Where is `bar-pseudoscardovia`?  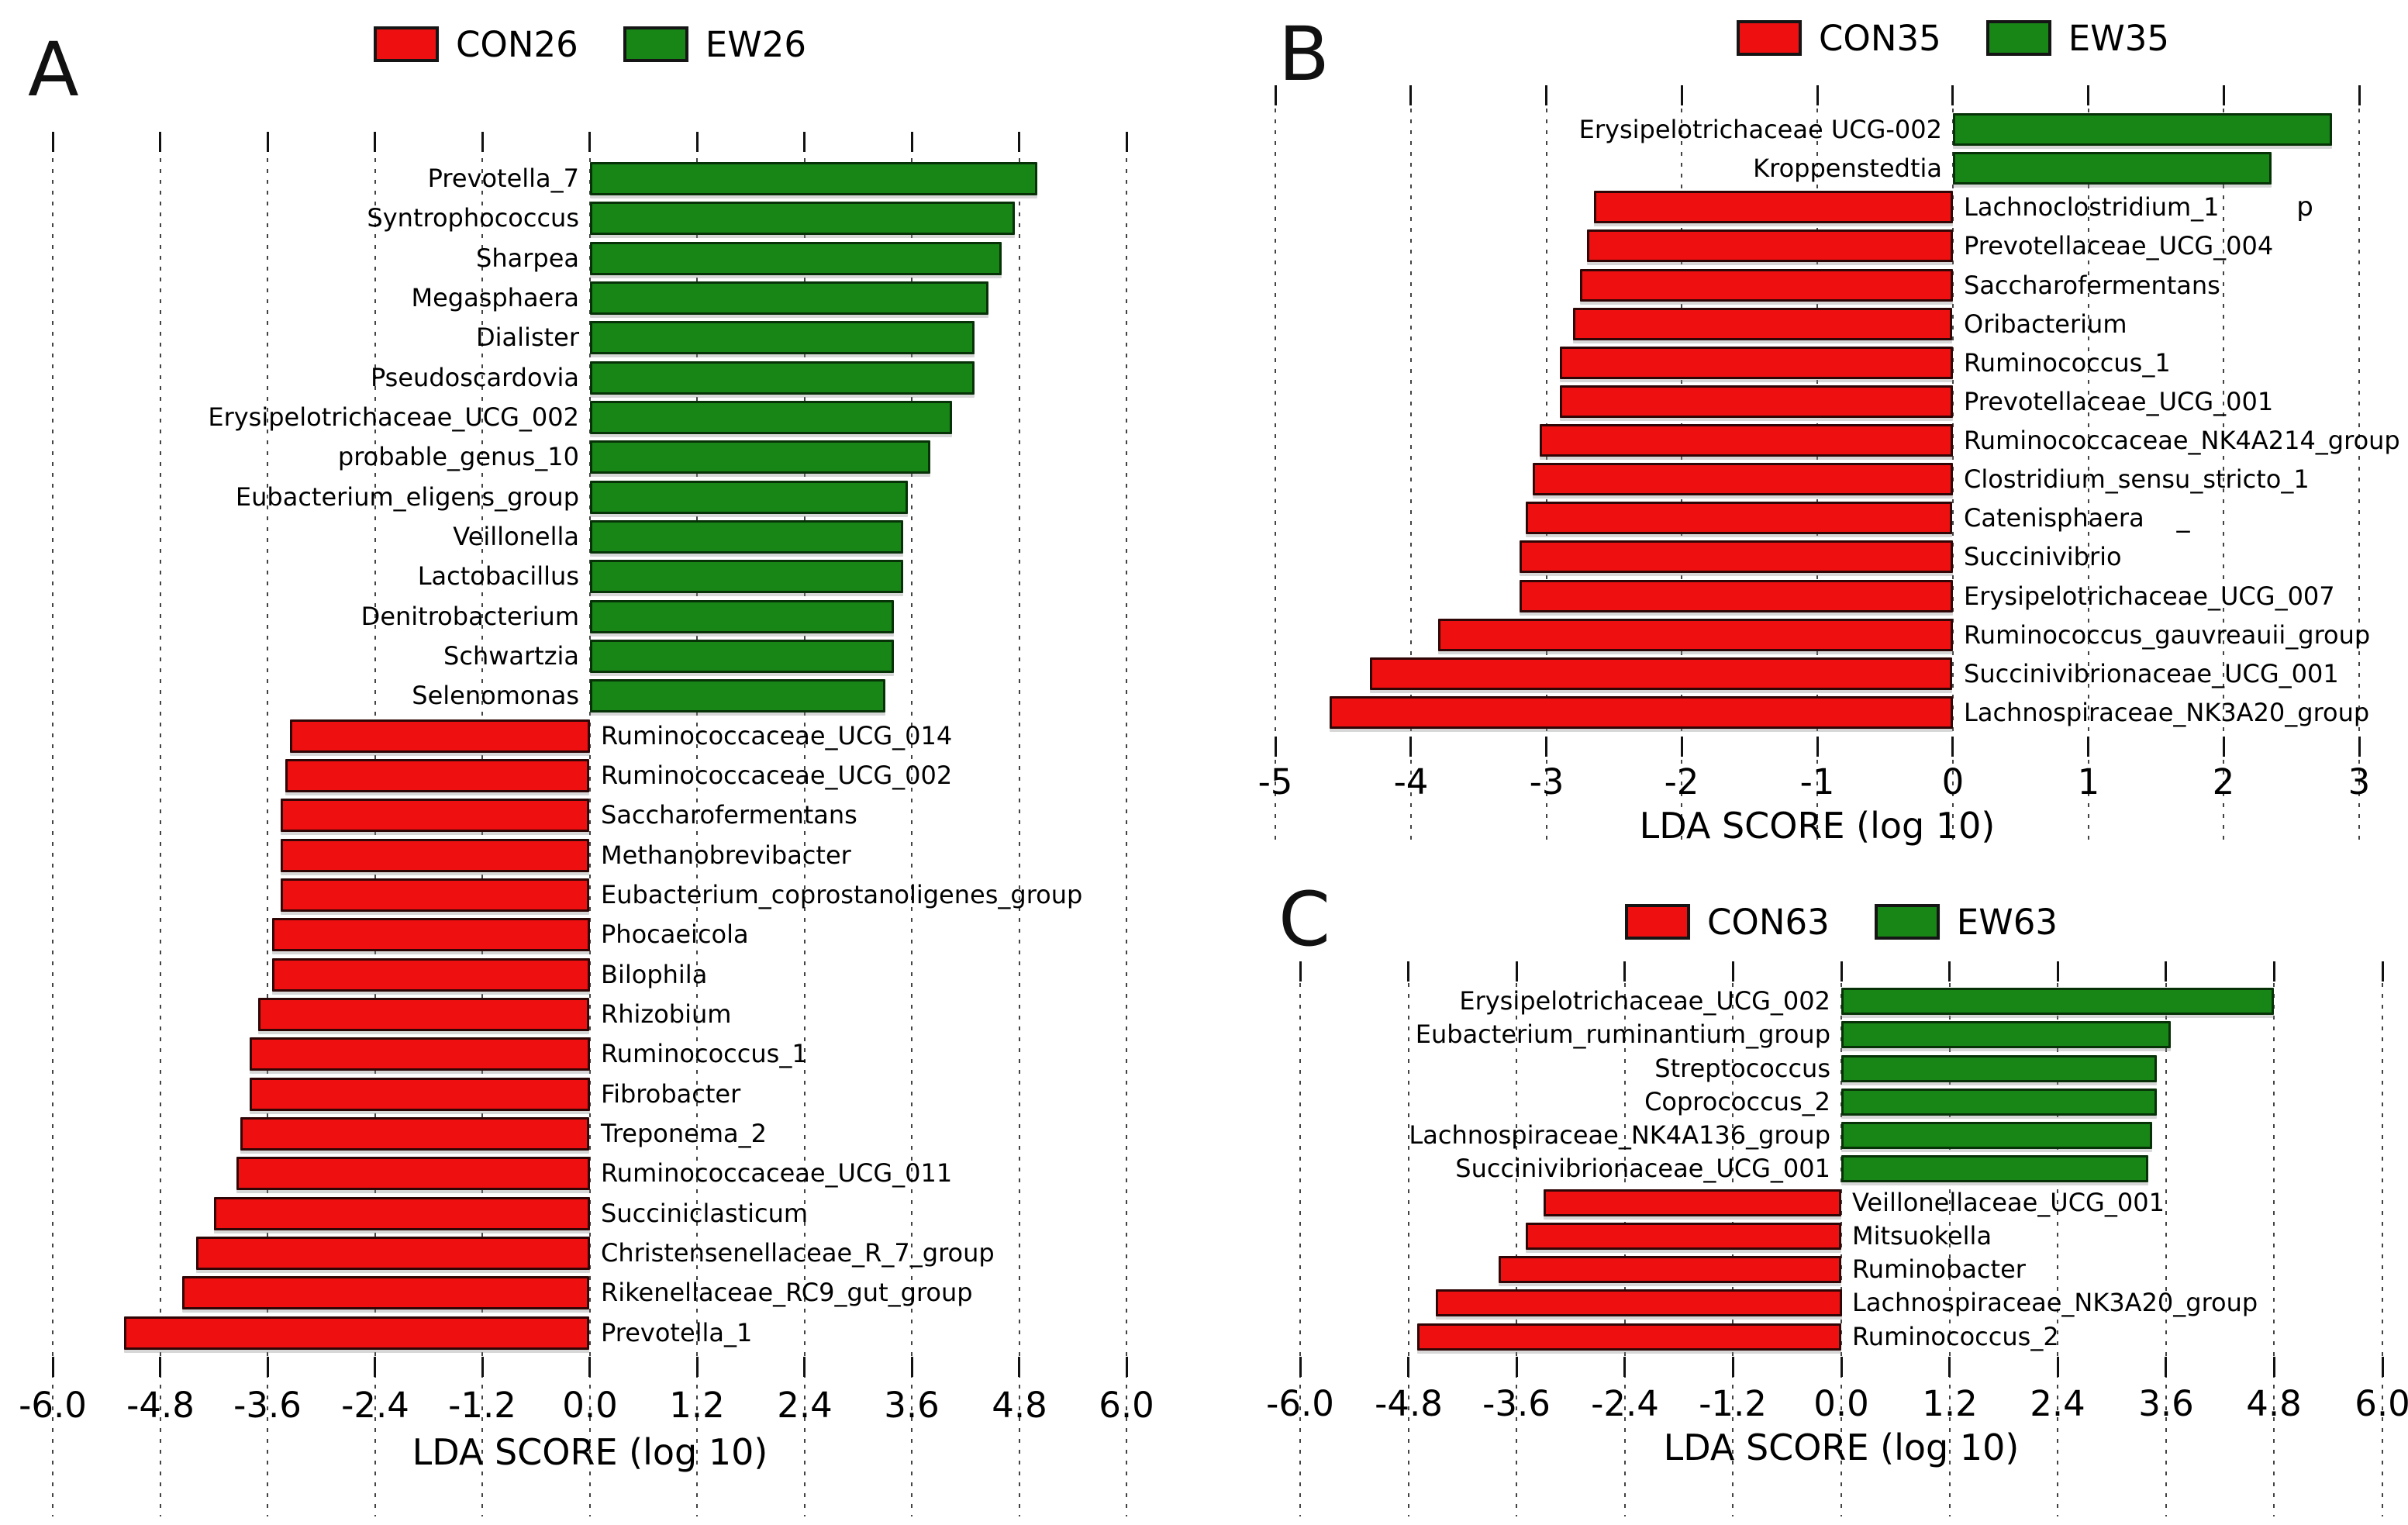
bar-pseudoscardovia is located at coordinates (782, 378).